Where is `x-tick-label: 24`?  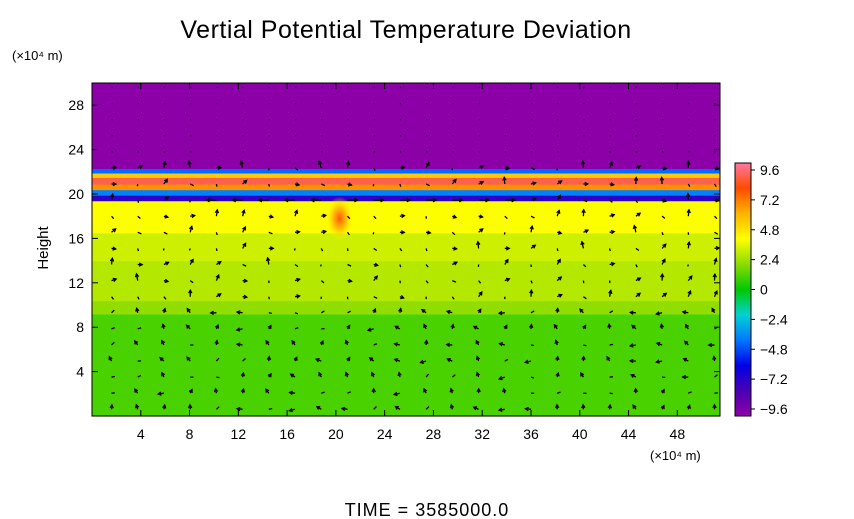
x-tick-label: 24 is located at coordinates (385, 434).